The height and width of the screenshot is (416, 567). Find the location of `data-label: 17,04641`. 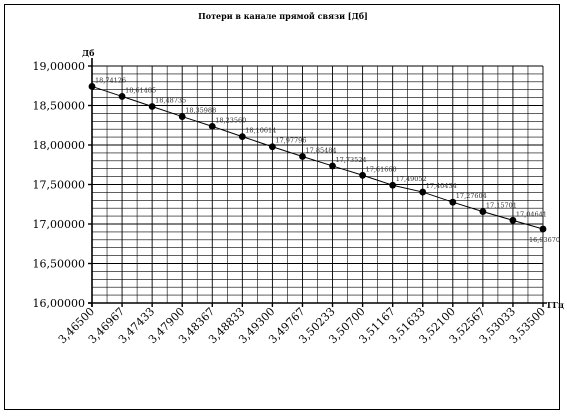

data-label: 17,04641 is located at coordinates (531, 214).